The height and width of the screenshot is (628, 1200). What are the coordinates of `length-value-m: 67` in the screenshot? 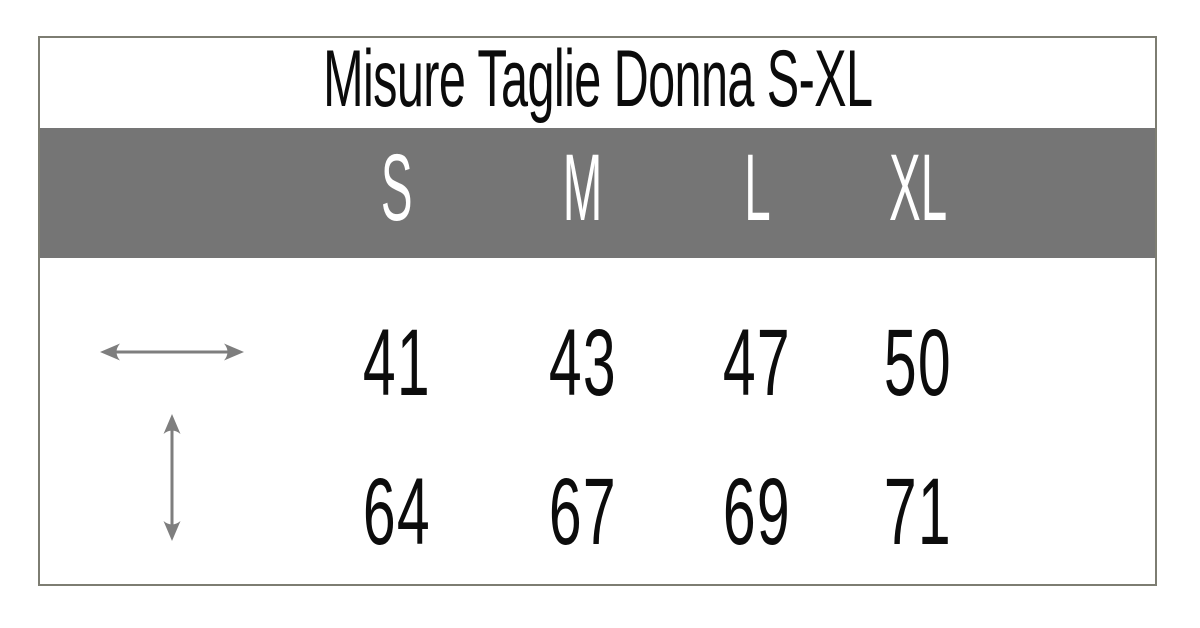 It's located at (582, 511).